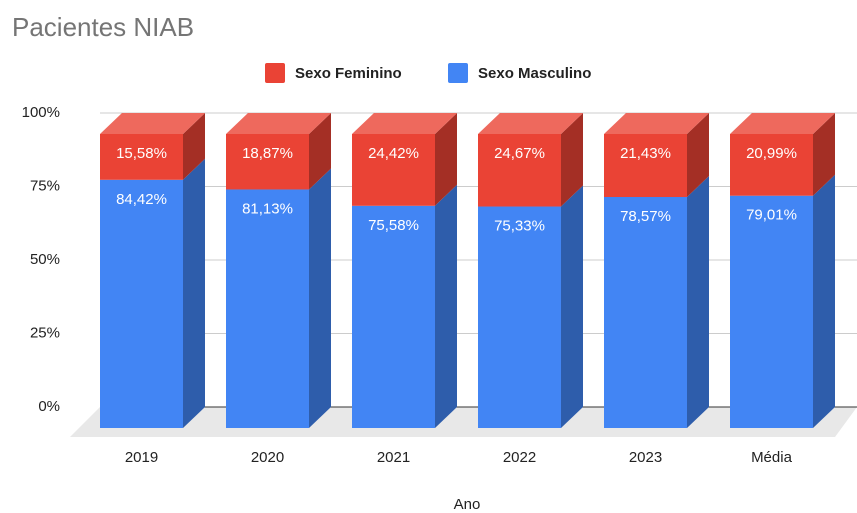  Describe the element at coordinates (519, 225) in the screenshot. I see `data-label: 75,33%` at that location.